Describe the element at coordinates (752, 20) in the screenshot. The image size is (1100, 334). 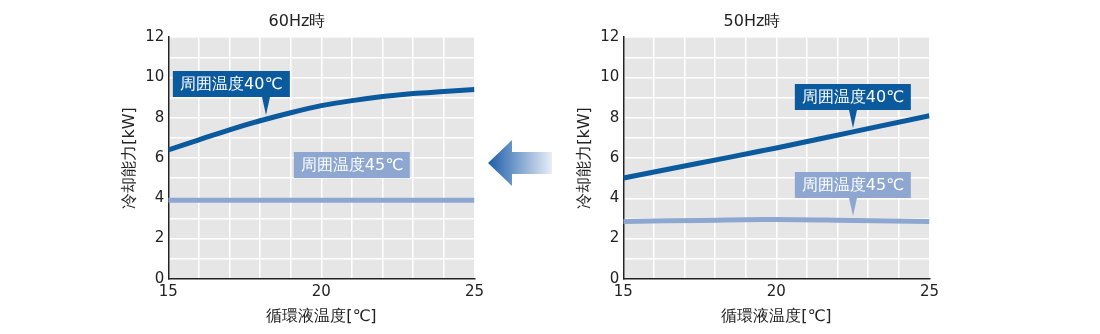
I see `chart-title: 50Hz時` at that location.